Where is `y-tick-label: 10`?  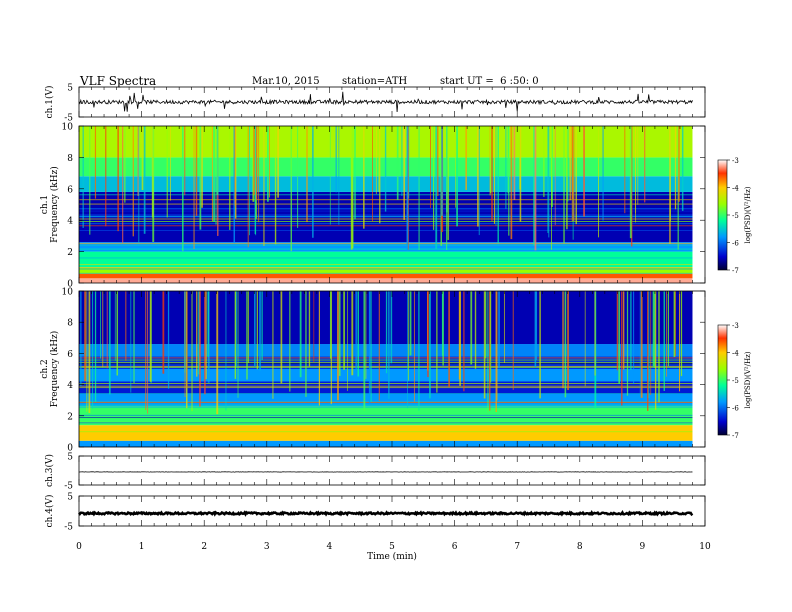
y-tick-label: 10 is located at coordinates (68, 293).